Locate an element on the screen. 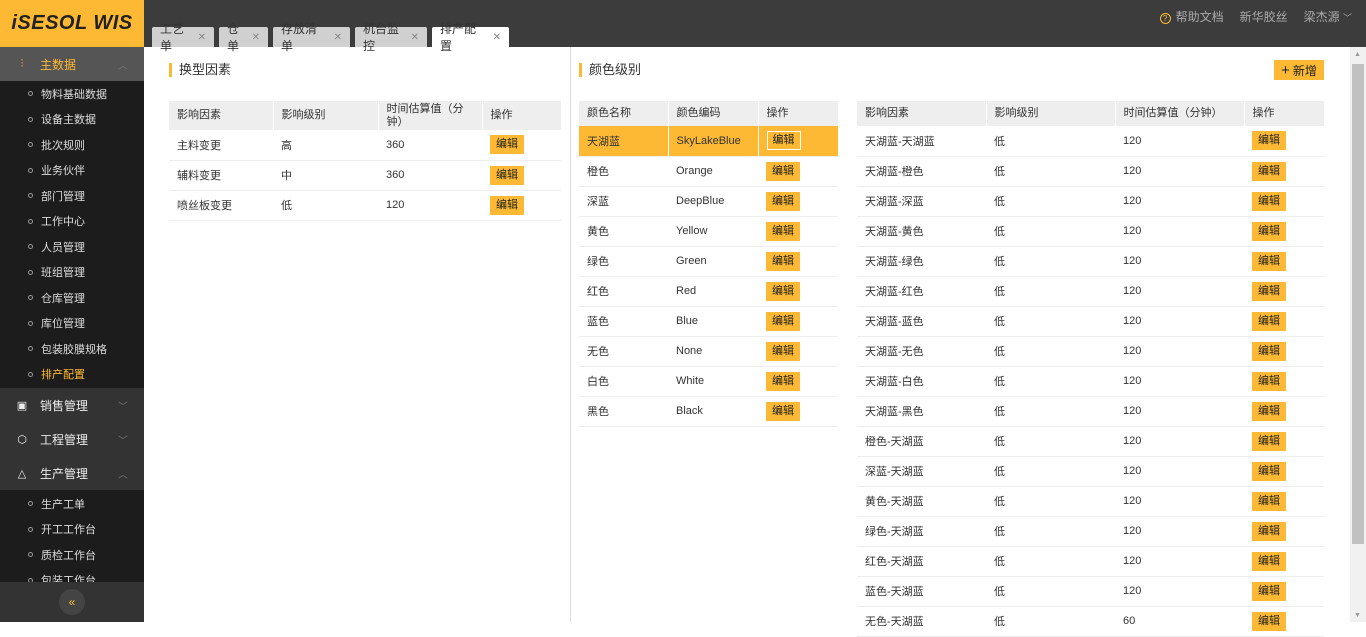 The image size is (1366, 637). tab: 工艺单 ✕ is located at coordinates (183, 37).